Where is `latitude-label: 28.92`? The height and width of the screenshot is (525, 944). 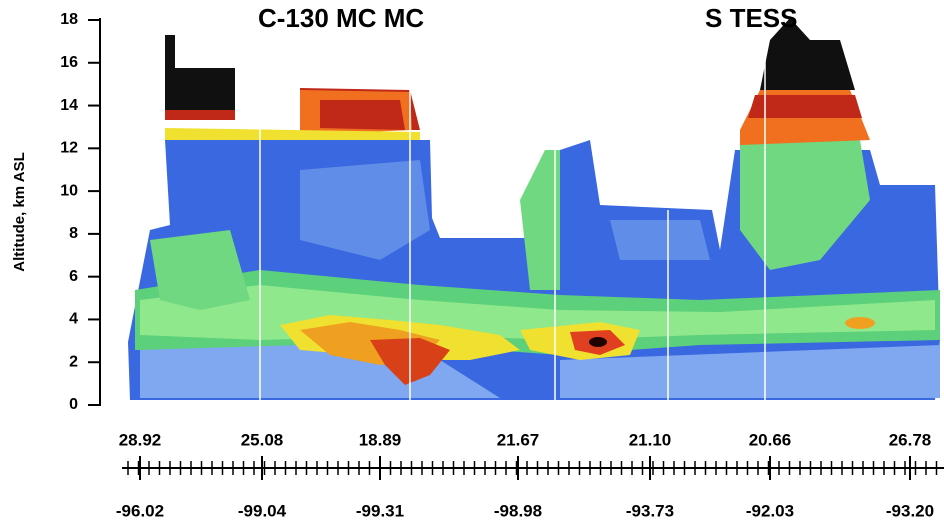 latitude-label: 28.92 is located at coordinates (140, 439).